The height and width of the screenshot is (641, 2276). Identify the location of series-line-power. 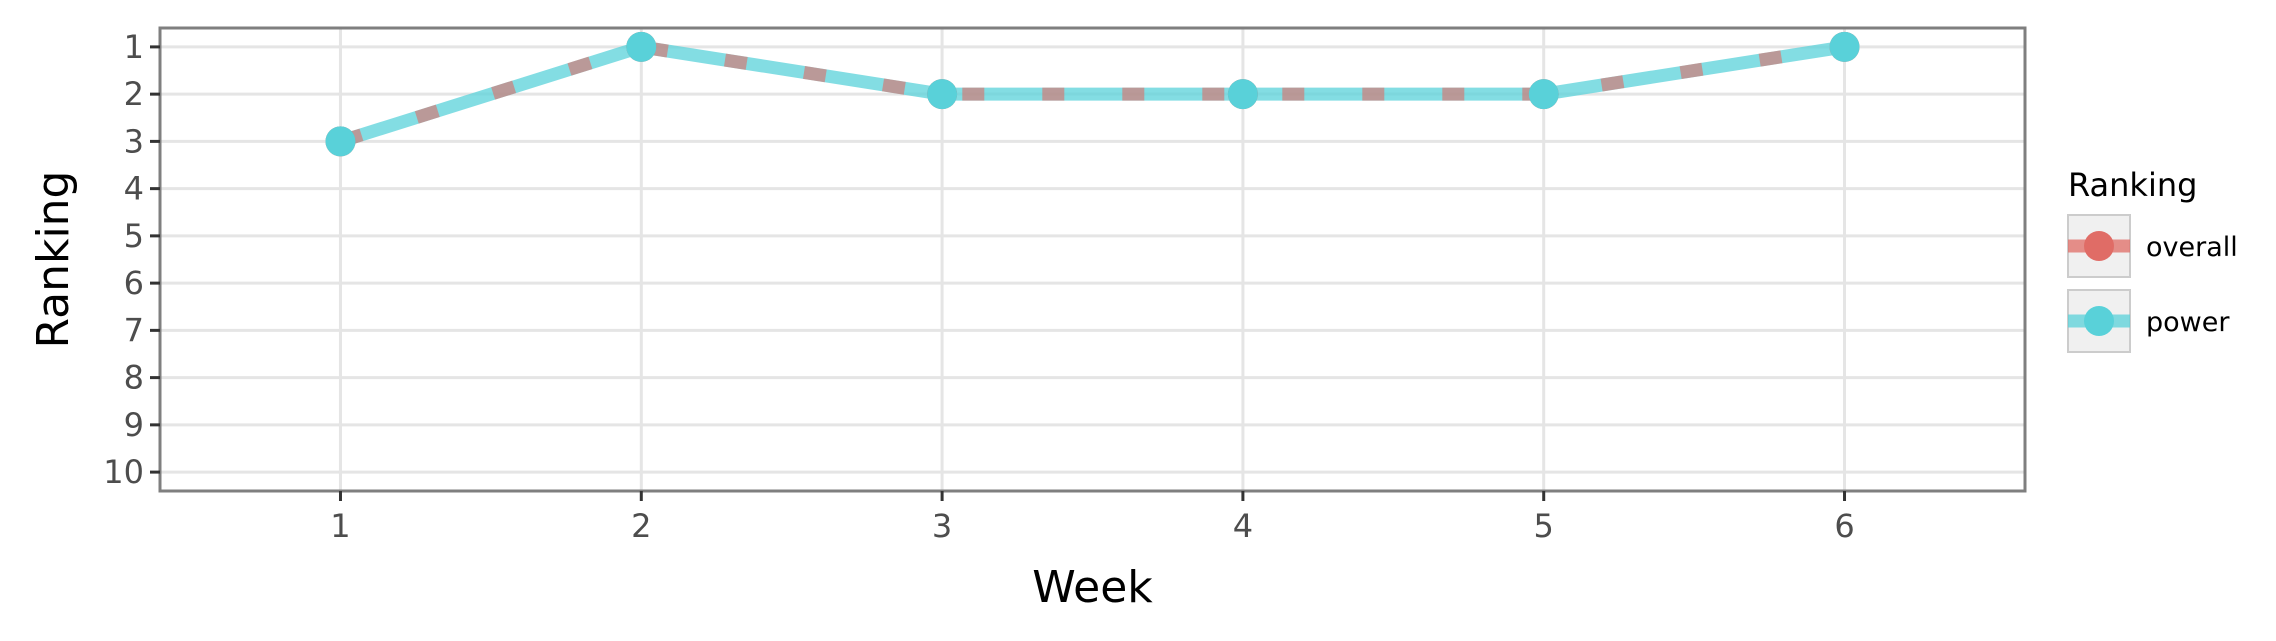
(1092, 94).